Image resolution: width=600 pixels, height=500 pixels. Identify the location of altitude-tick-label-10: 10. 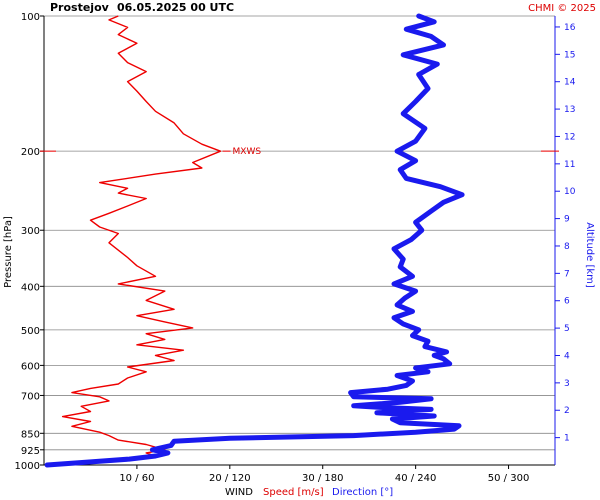
(570, 192).